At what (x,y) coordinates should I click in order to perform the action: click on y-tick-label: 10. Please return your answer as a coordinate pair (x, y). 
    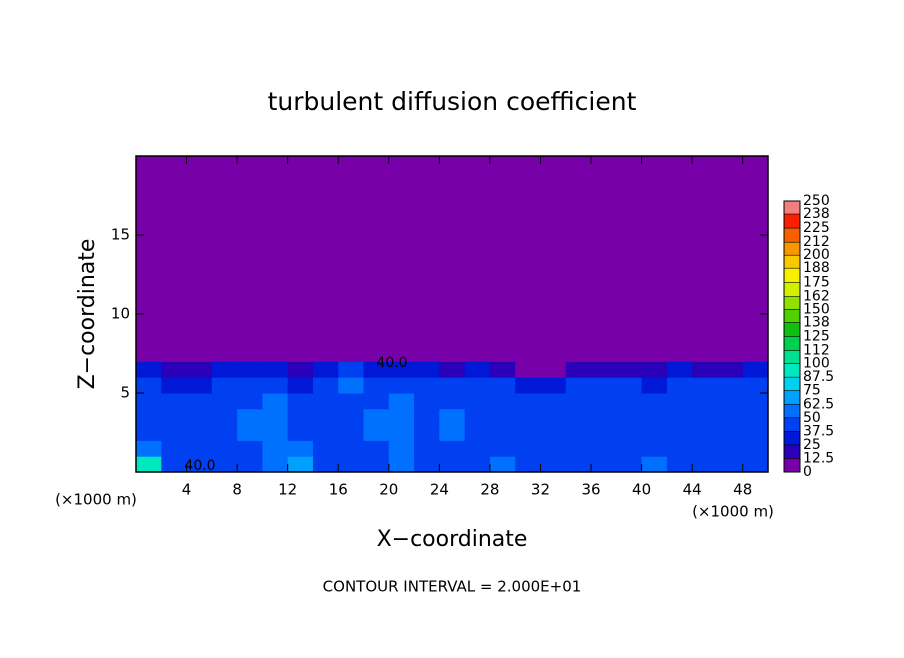
    Looking at the image, I should click on (120, 314).